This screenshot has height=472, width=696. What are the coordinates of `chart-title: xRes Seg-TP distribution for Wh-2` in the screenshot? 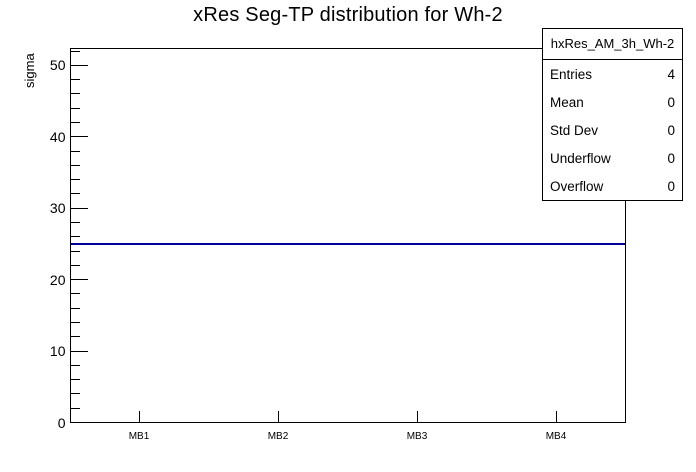 It's located at (348, 15).